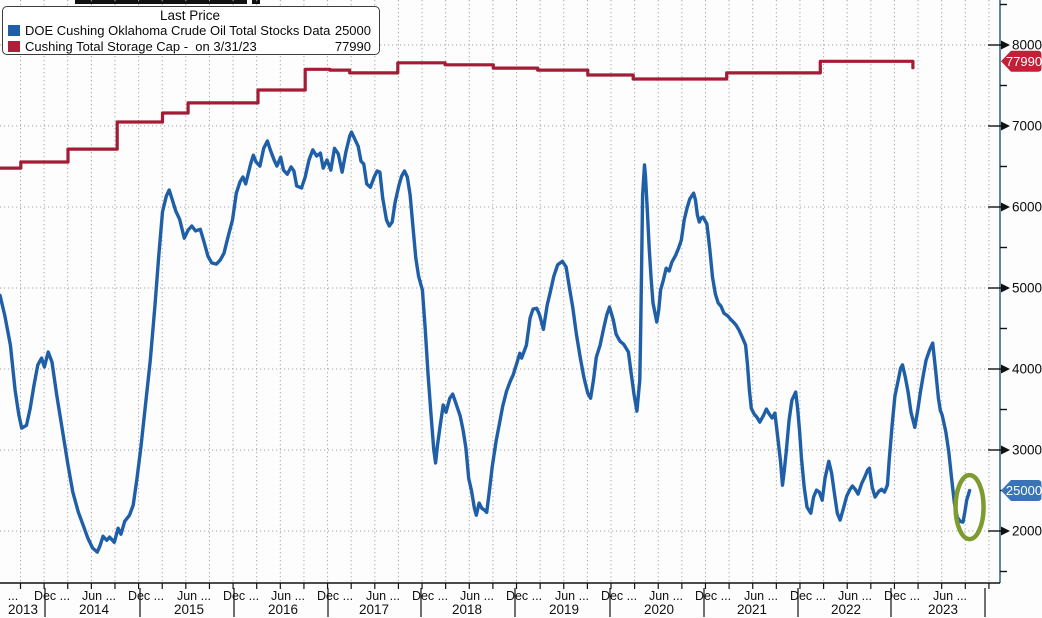 This screenshot has height=618, width=1042. Describe the element at coordinates (14, 46) in the screenshot. I see `capacity-series-swatch-icon` at that location.